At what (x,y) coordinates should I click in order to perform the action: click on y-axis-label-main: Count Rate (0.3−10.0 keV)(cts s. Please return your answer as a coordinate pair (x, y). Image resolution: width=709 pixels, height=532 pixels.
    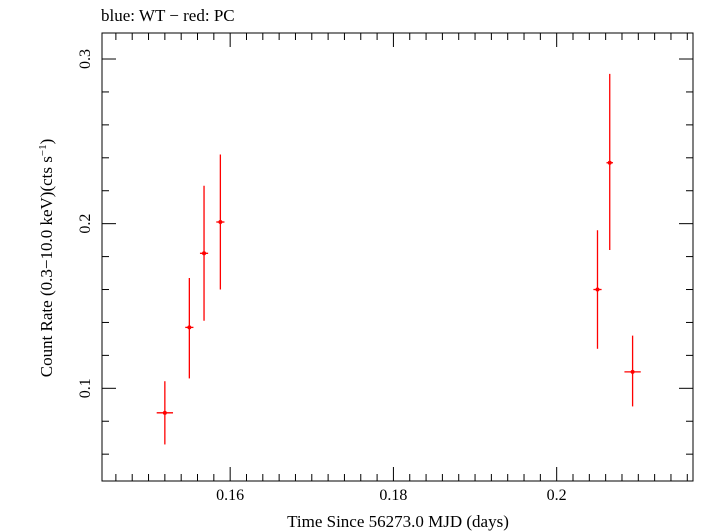
    Looking at the image, I should click on (46, 266).